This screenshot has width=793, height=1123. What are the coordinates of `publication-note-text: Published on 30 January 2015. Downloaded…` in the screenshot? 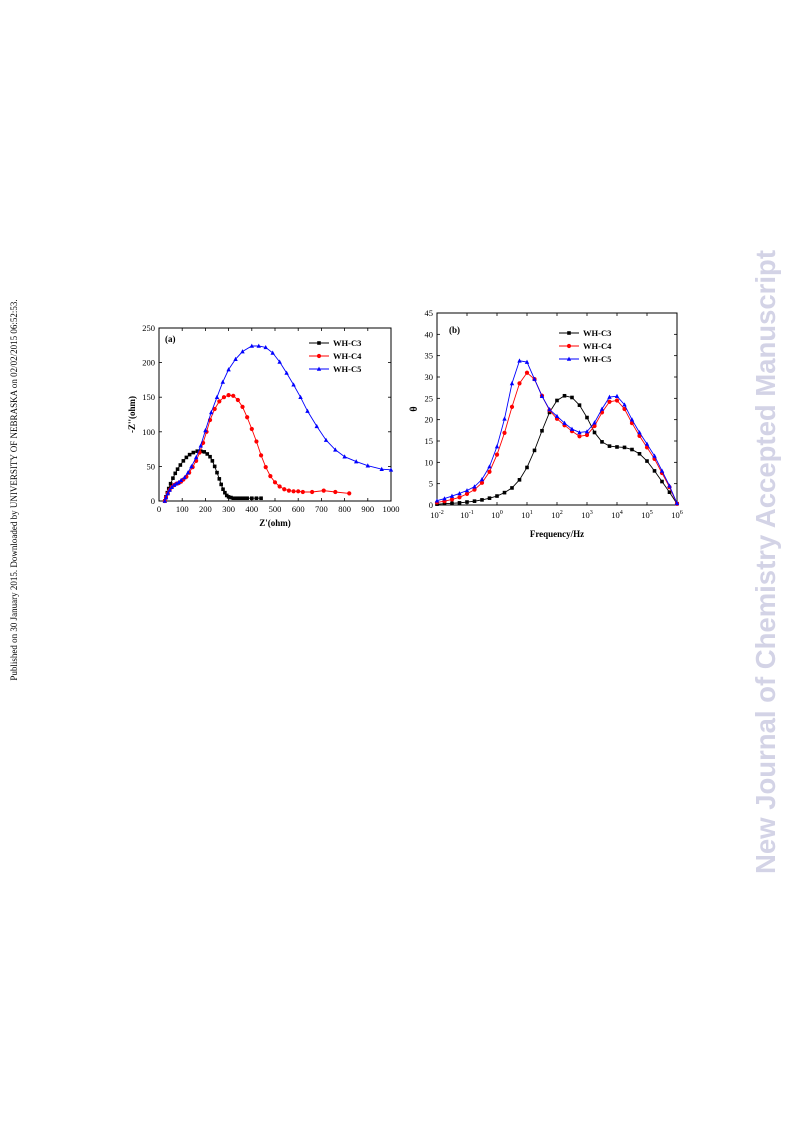 It's located at (14, 490).